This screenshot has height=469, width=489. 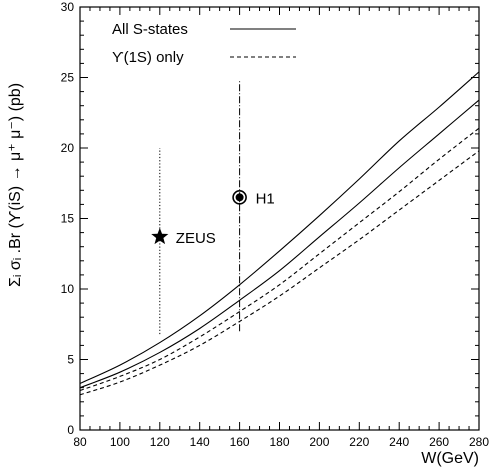 What do you see at coordinates (450, 458) in the screenshot?
I see `x-axis-title: W(GeV)` at bounding box center [450, 458].